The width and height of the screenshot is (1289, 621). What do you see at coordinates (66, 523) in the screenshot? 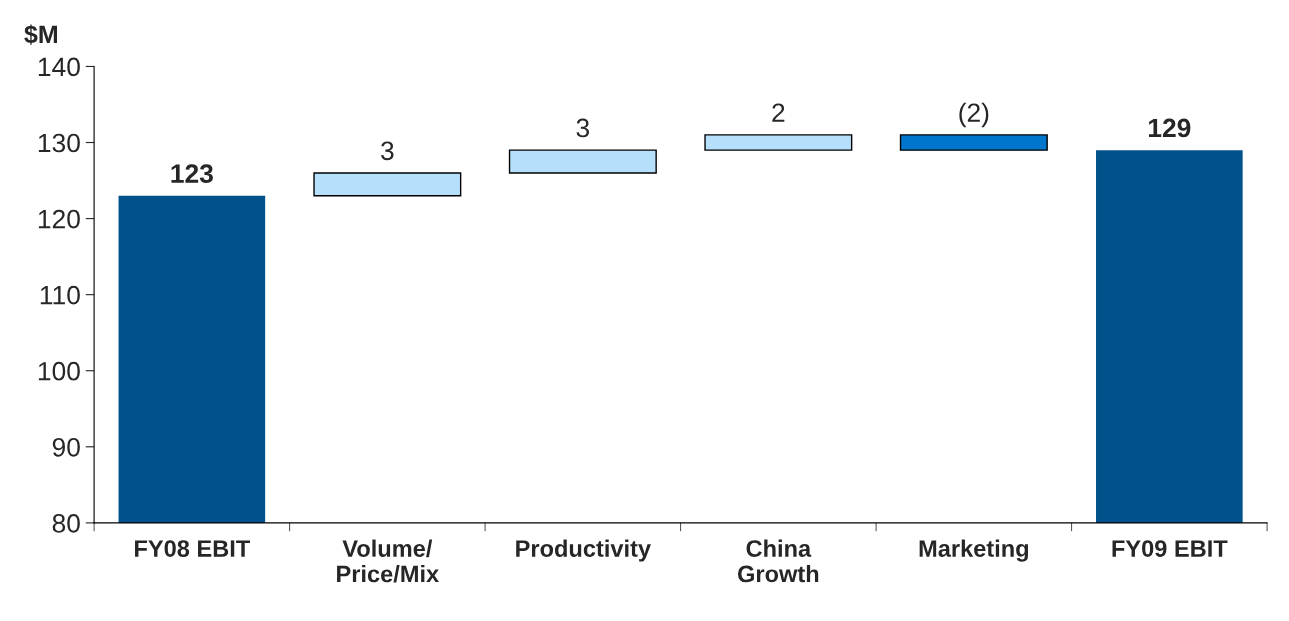
I see `y-tick-label: 80` at bounding box center [66, 523].